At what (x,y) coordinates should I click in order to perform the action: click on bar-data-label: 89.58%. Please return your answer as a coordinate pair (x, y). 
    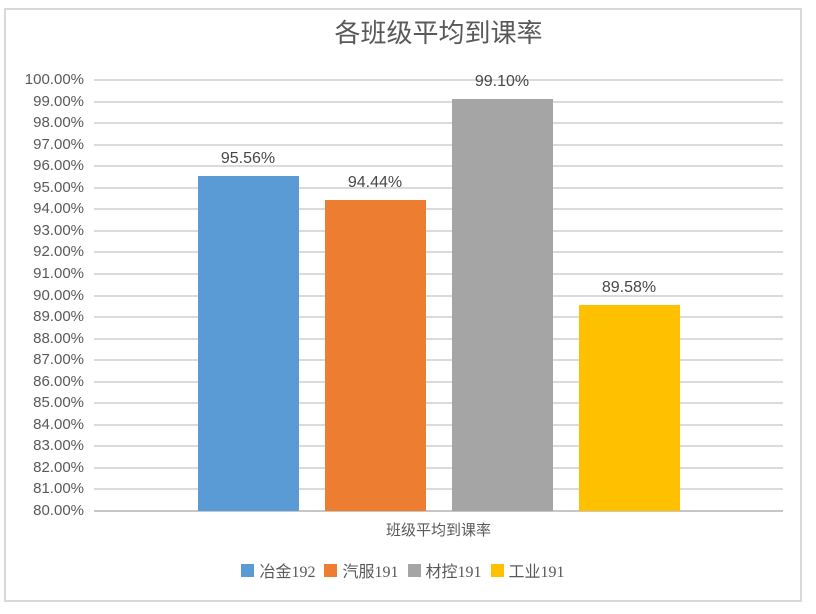
    Looking at the image, I should click on (629, 287).